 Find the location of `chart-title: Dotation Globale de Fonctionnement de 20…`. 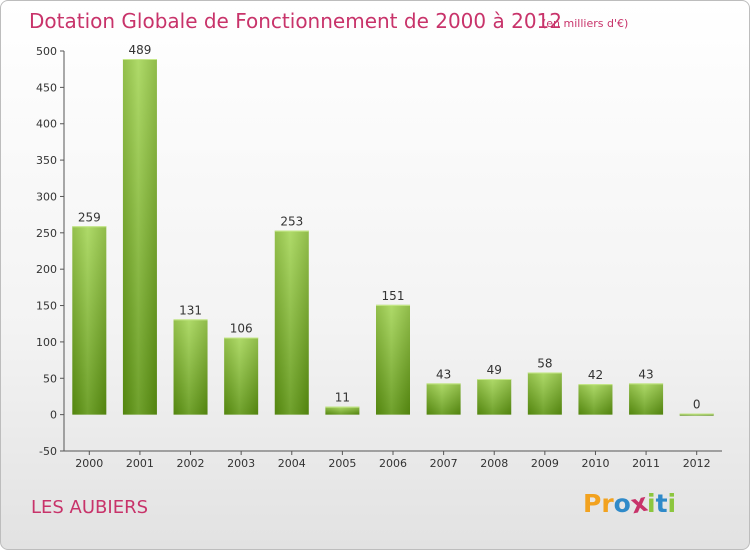

chart-title: Dotation Globale de Fonctionnement de 20… is located at coordinates (295, 21).